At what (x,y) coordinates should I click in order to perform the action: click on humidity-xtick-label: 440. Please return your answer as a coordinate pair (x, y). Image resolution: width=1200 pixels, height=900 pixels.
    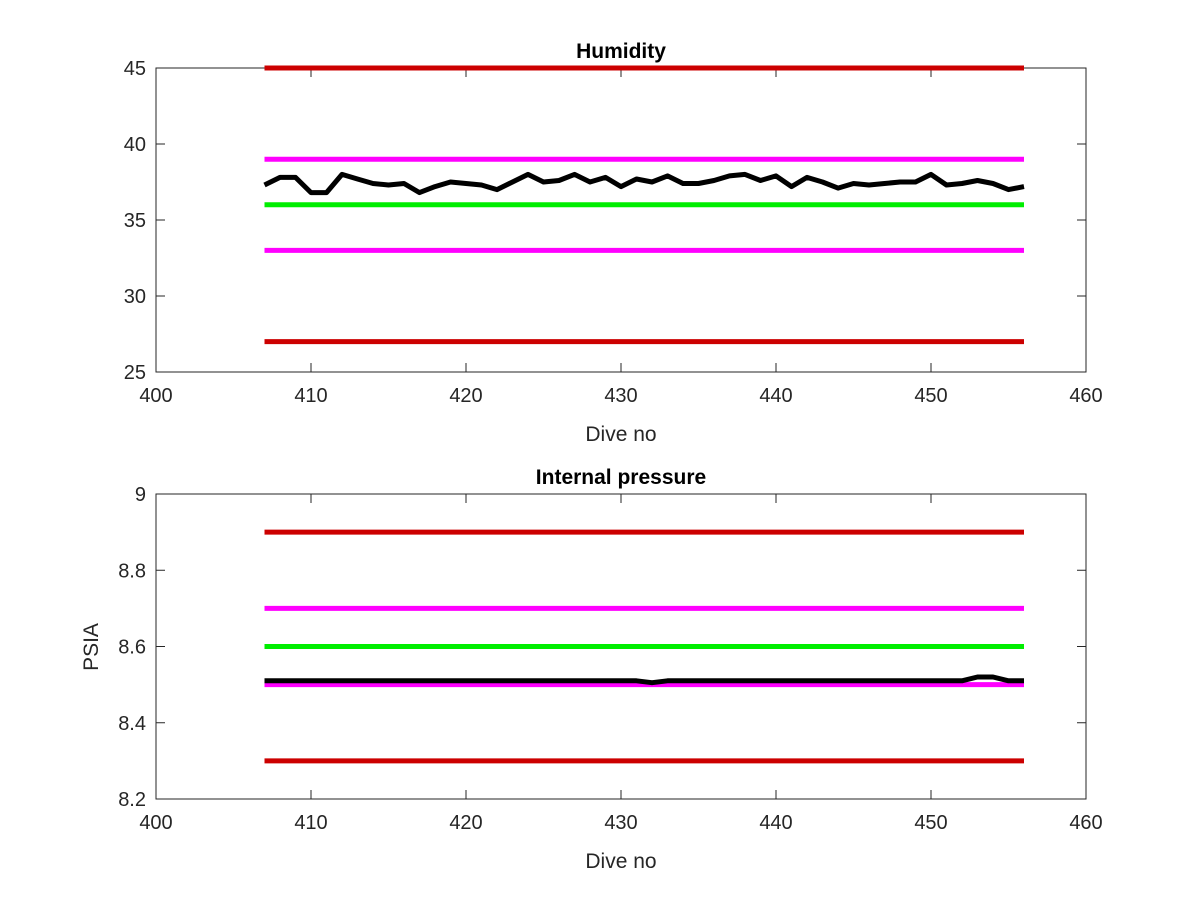
    Looking at the image, I should click on (775, 396).